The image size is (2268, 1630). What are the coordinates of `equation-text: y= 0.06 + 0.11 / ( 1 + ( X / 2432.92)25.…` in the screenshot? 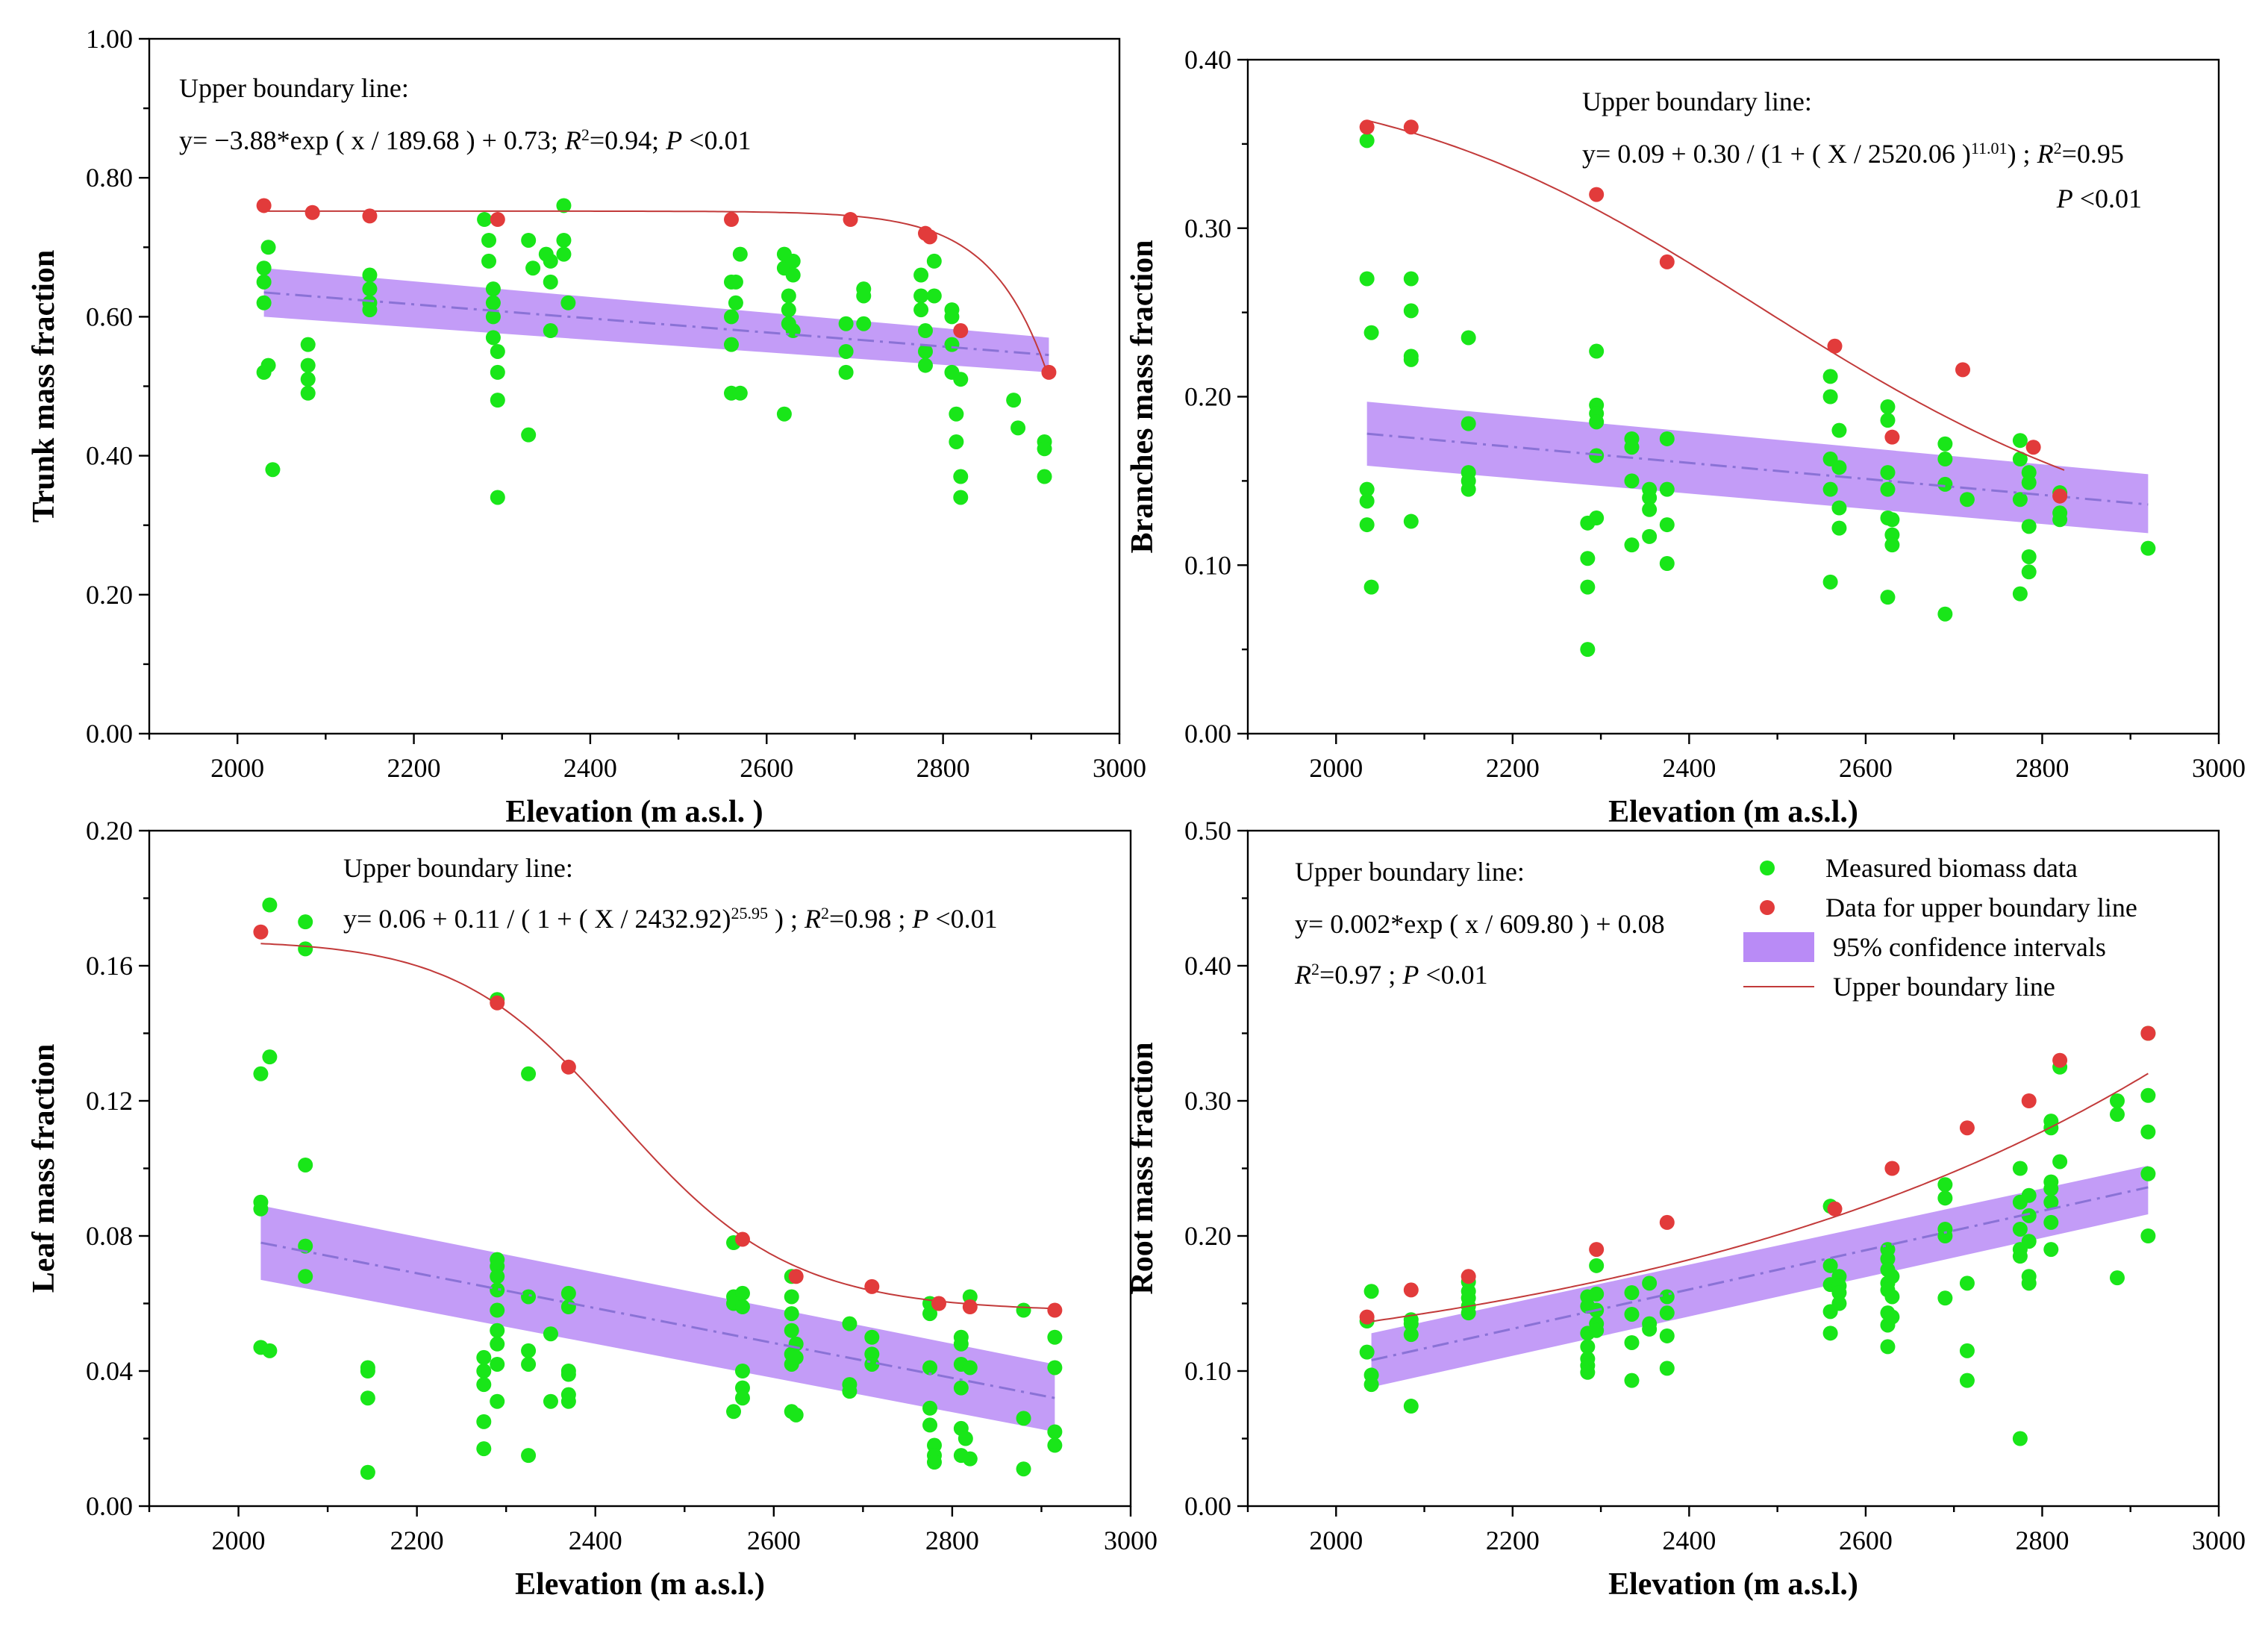 It's located at (670, 919).